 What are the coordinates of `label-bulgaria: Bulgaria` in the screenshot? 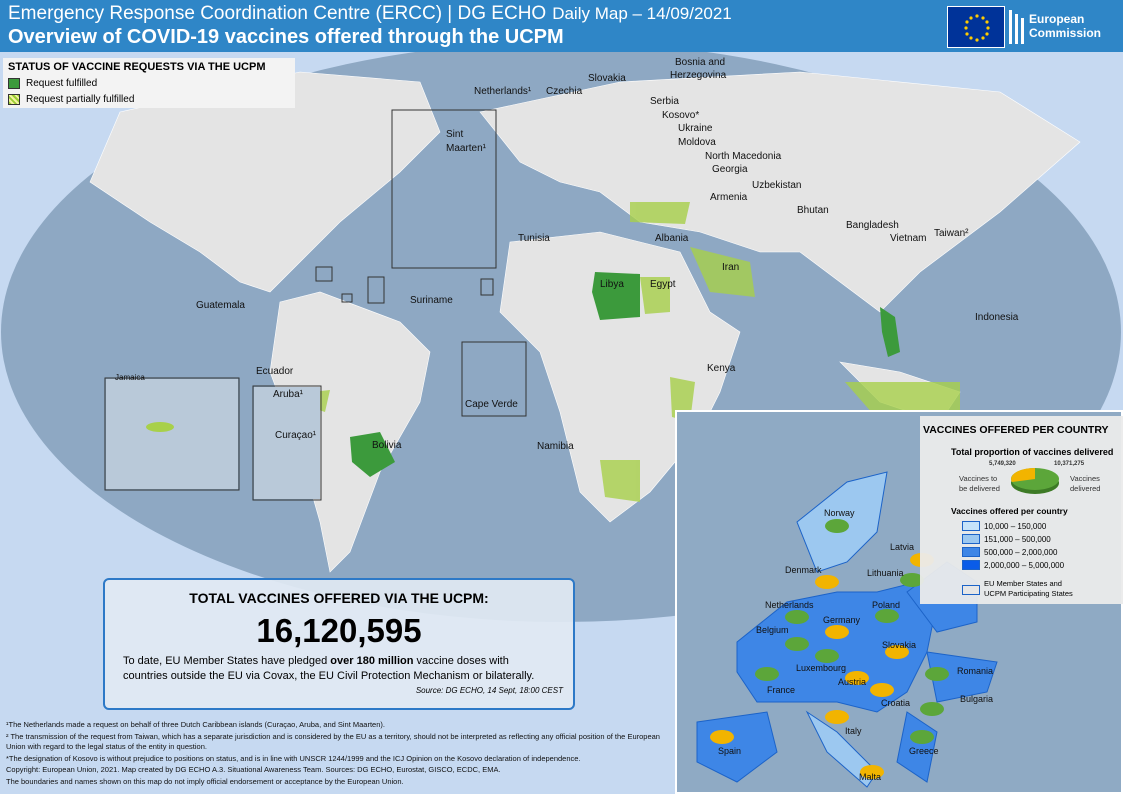 It's located at (977, 699).